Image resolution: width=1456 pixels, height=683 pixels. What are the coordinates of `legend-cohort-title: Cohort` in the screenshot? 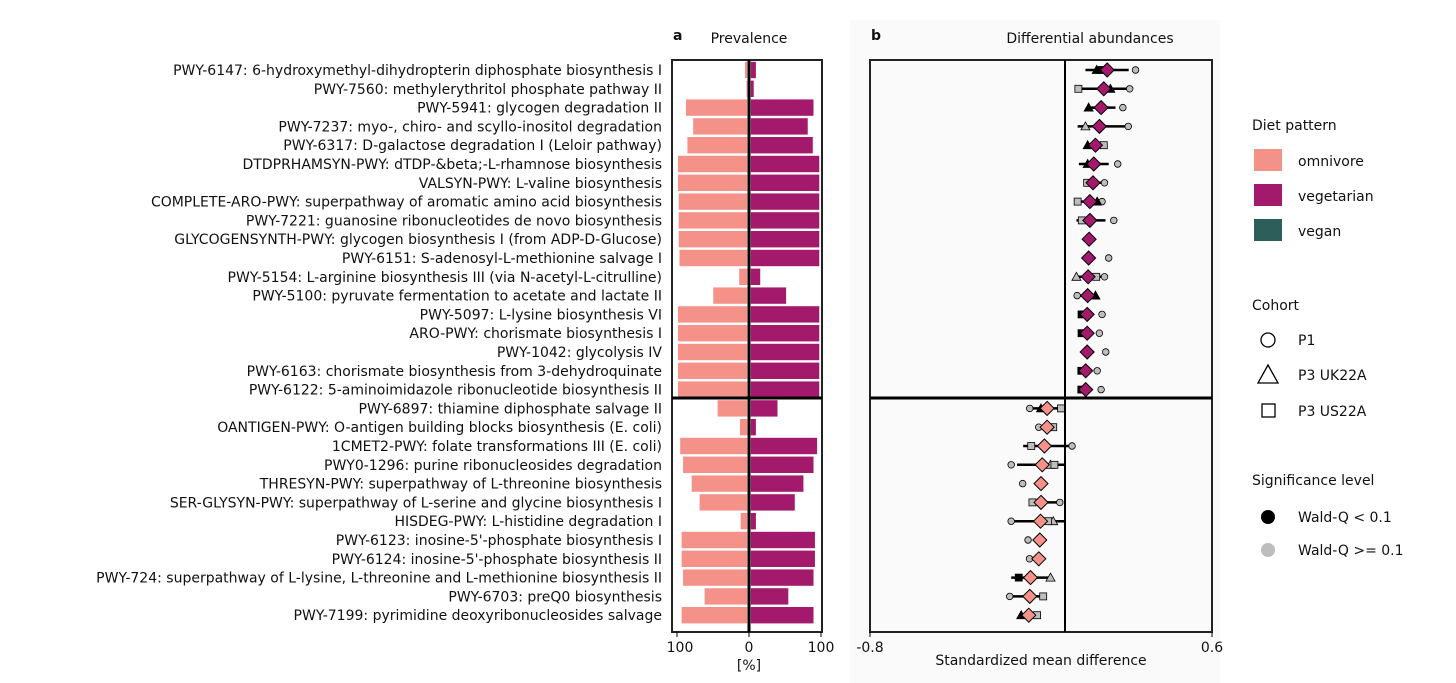 It's located at (1276, 306).